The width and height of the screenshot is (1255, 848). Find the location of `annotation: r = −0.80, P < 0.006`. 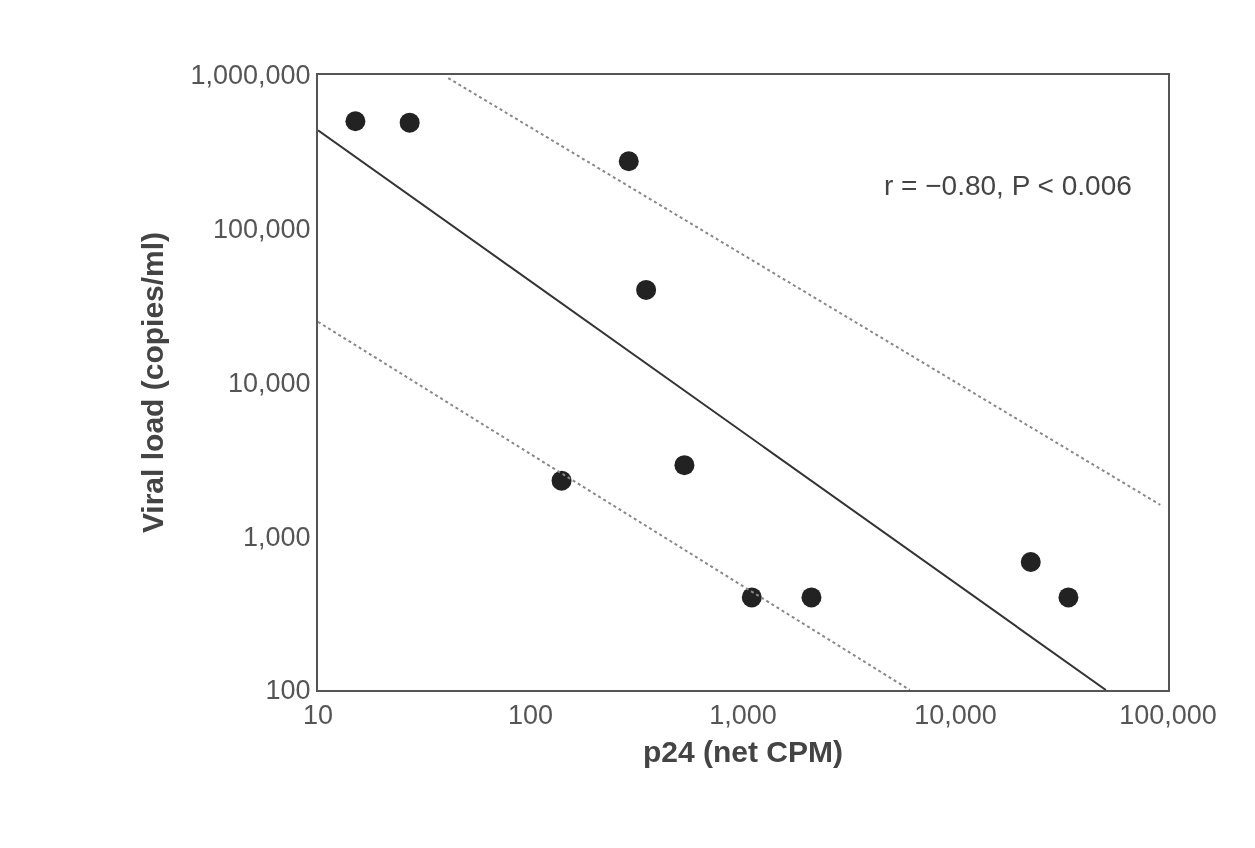

annotation: r = −0.80, P < 0.006 is located at coordinates (1008, 185).